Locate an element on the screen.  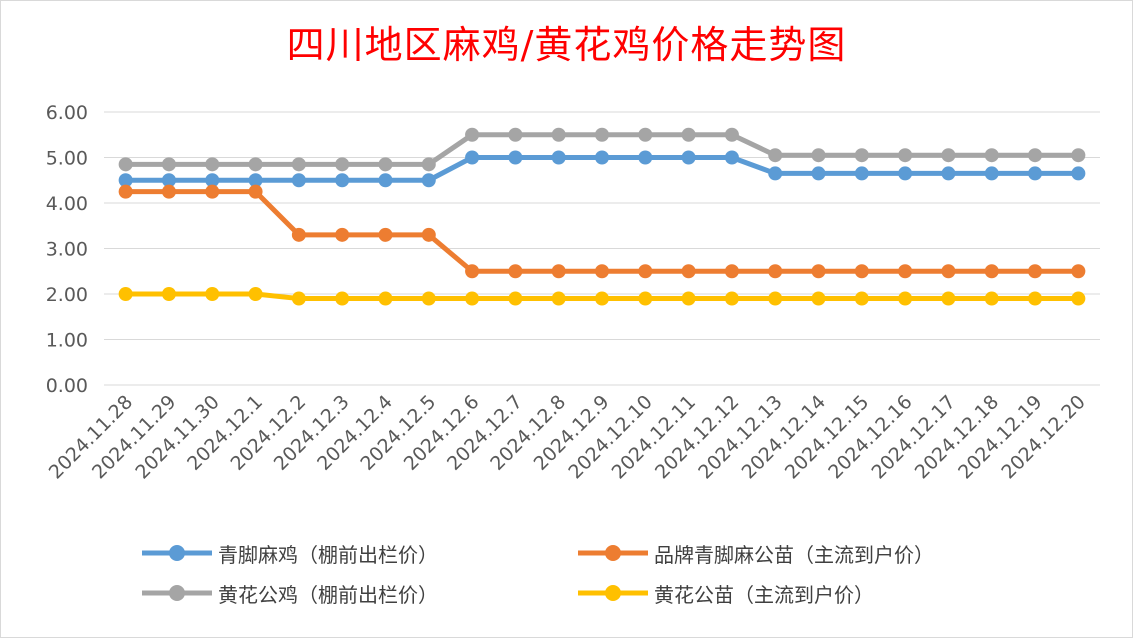
y-tick-label-3: 3.00 is located at coordinates (67, 250).